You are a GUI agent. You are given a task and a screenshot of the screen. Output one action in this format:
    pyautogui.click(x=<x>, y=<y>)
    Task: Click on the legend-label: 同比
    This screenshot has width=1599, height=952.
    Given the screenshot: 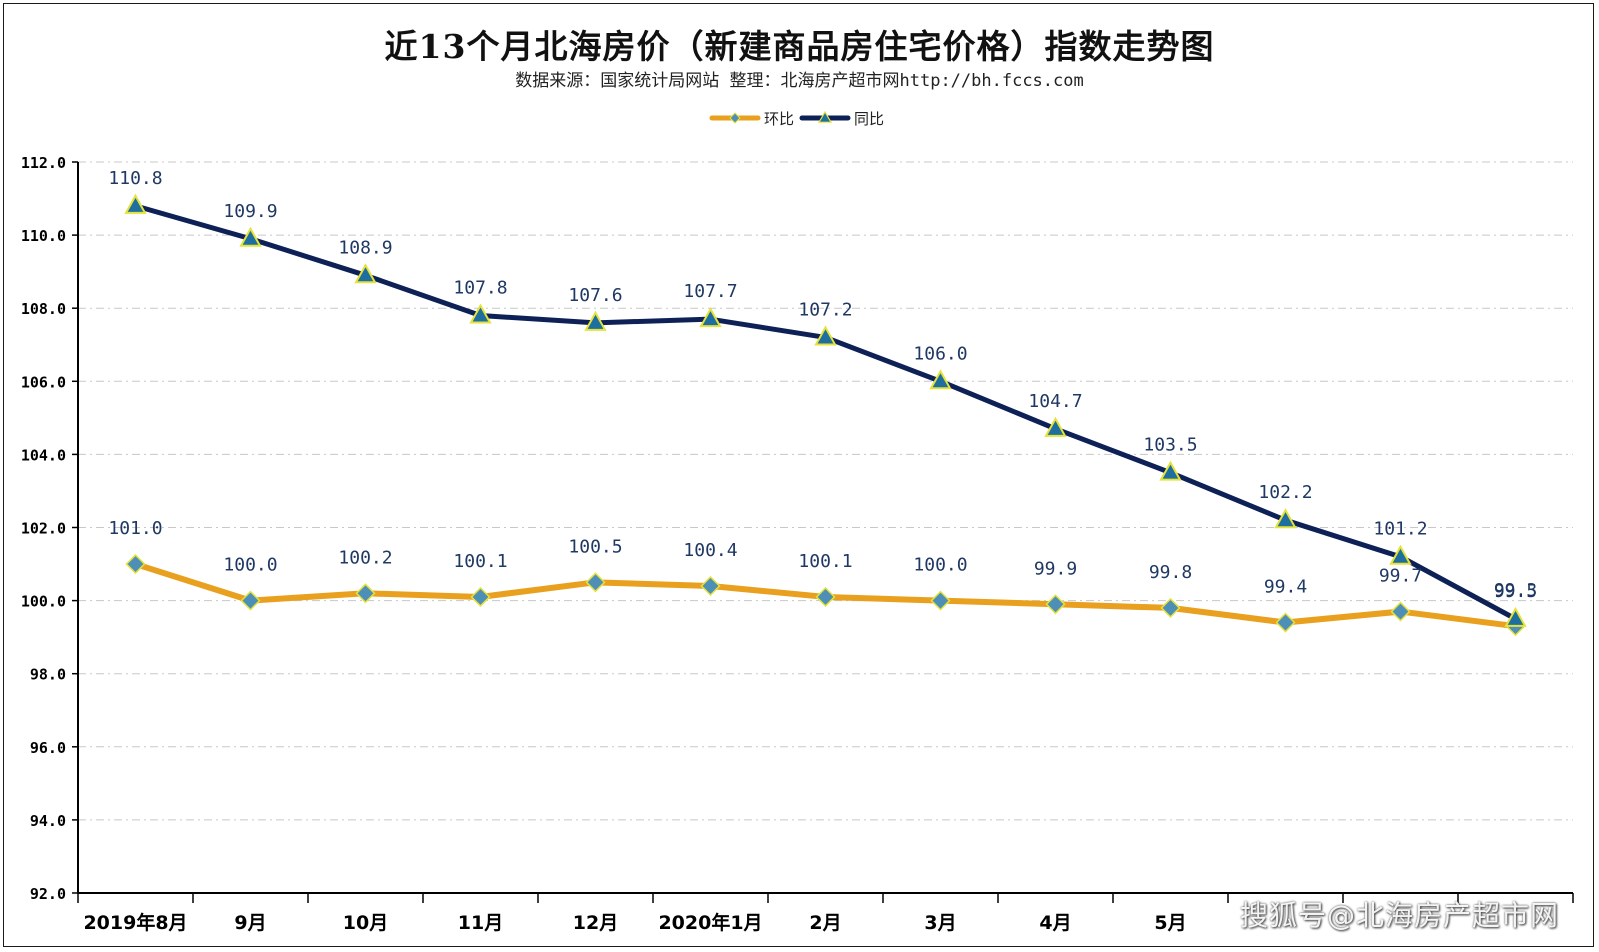 What is the action you would take?
    pyautogui.click(x=869, y=119)
    